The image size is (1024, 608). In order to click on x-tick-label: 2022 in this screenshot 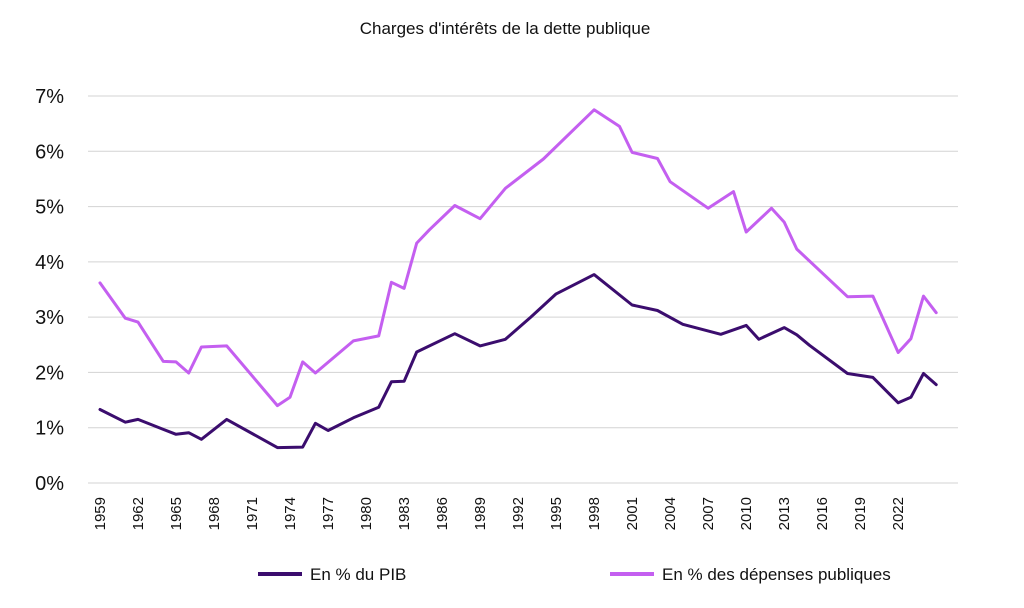, I will do `click(898, 513)`.